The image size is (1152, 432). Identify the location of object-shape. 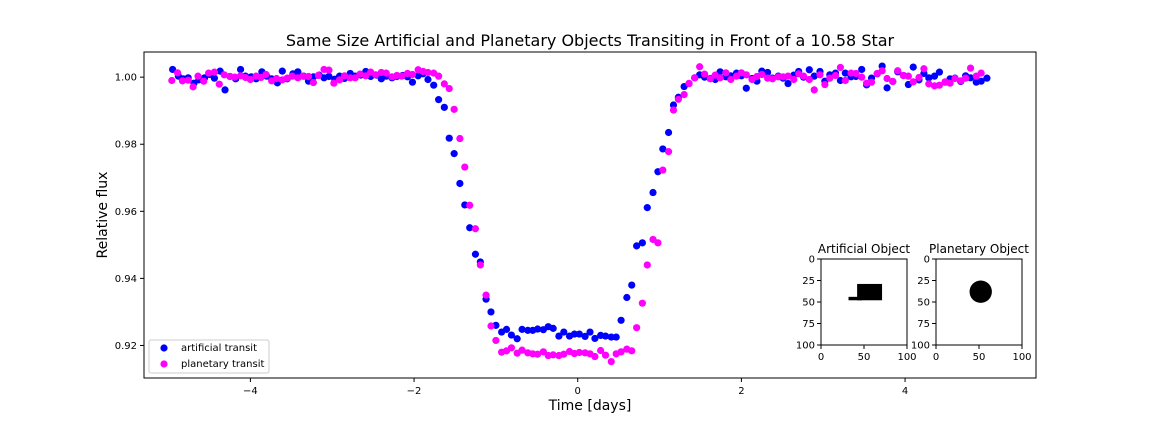
(870, 292).